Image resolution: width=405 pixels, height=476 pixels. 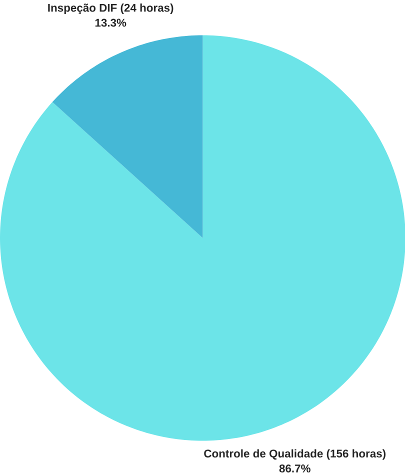 I want to click on data-label: 86.7%, so click(x=294, y=468).